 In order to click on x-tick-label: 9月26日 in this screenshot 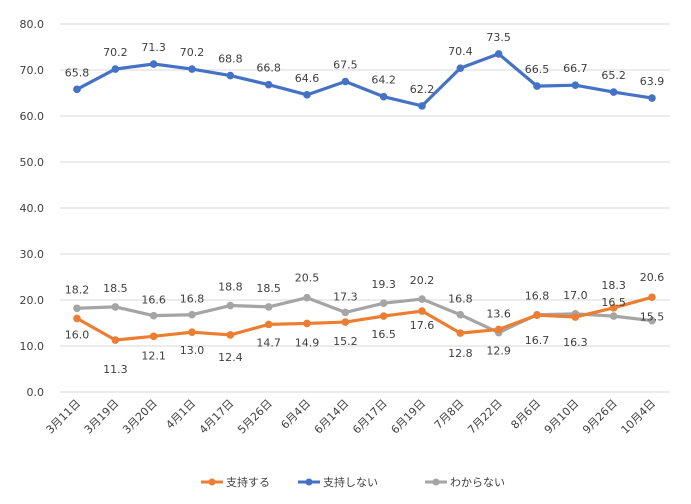, I will do `click(600, 417)`.